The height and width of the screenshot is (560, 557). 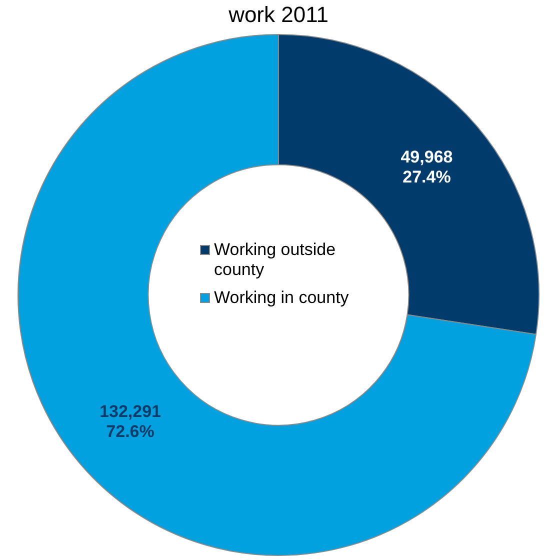 What do you see at coordinates (275, 260) in the screenshot?
I see `legend-label: Working outside county` at bounding box center [275, 260].